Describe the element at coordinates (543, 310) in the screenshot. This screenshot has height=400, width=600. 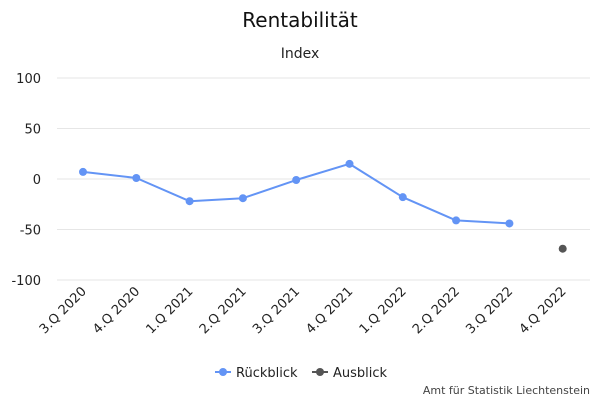
I see `x-tick-label: 4.Q 2022` at that location.